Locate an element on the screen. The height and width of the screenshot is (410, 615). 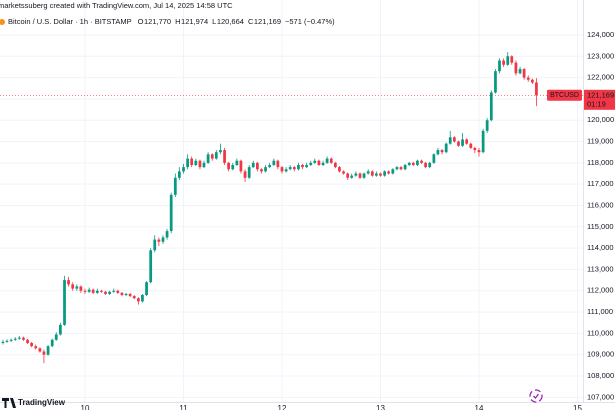
price-tag: 121,169 is located at coordinates (600, 94).